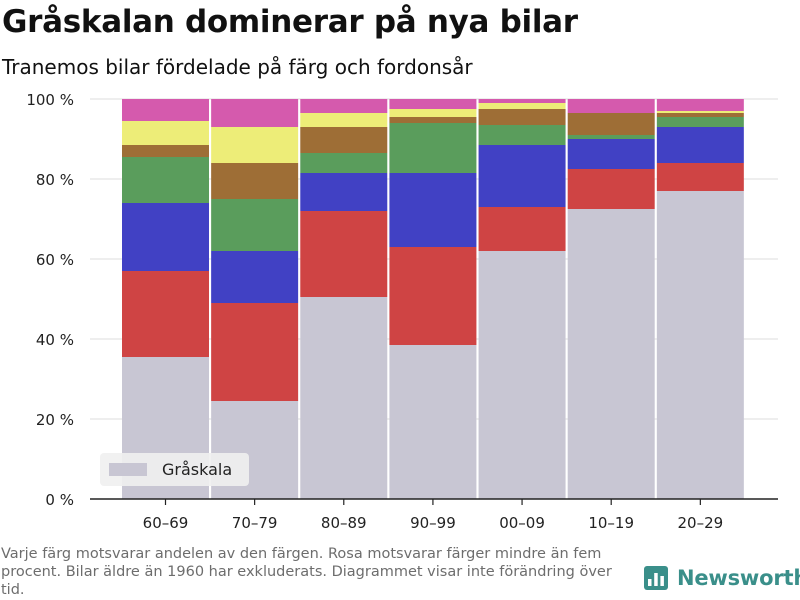  Describe the element at coordinates (55, 260) in the screenshot. I see `y-tick-label: 60 %` at that location.